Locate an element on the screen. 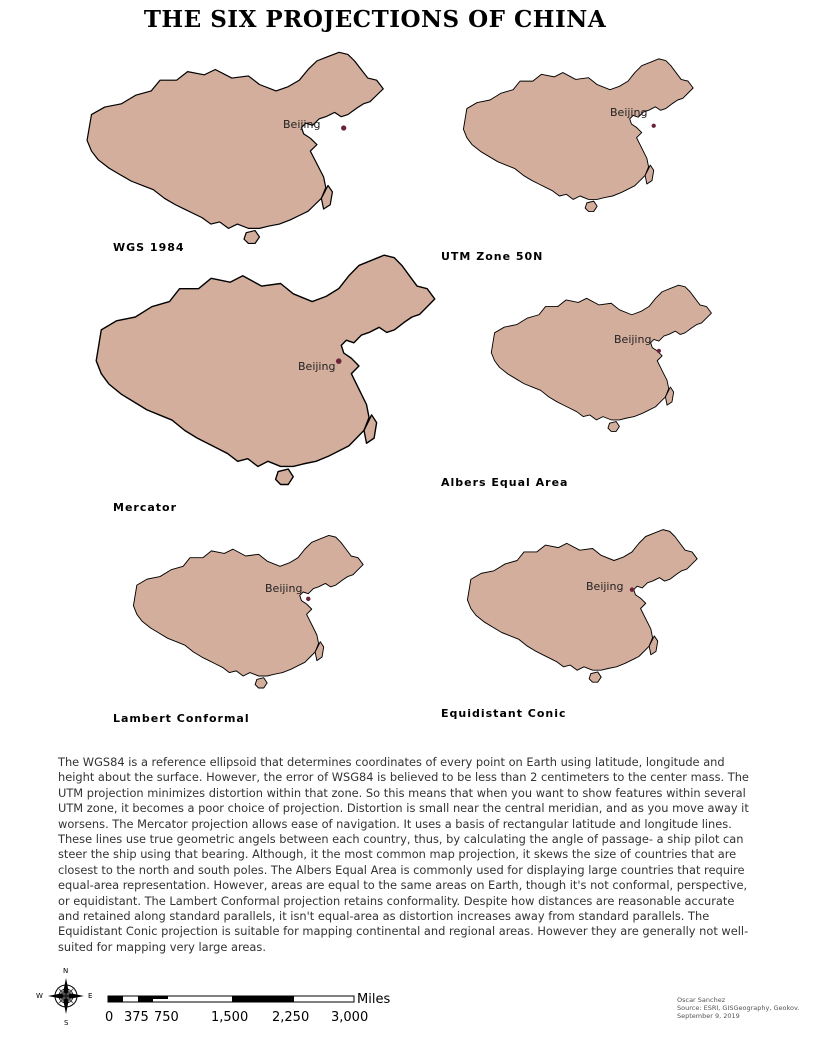 The height and width of the screenshot is (1056, 816). scale-unit-label: Miles is located at coordinates (374, 999).